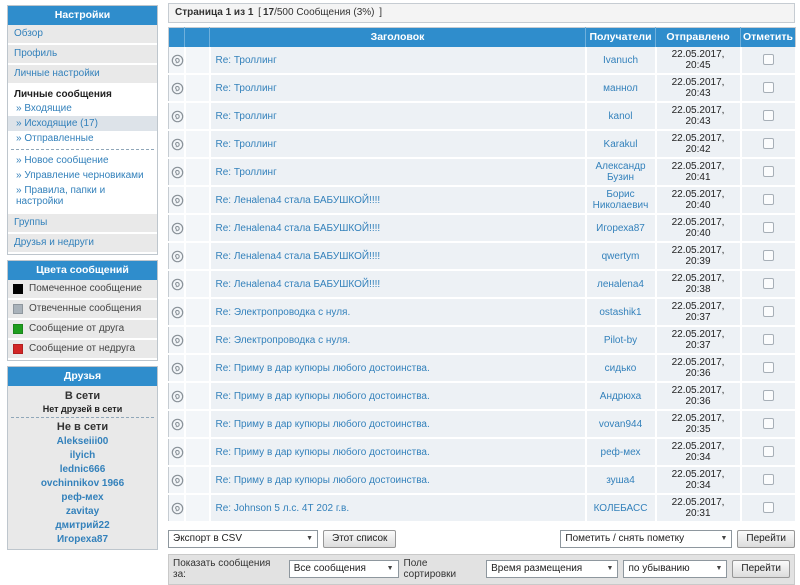 The image size is (800, 585). Describe the element at coordinates (620, 116) in the screenshot. I see `recipient-link: kanol` at that location.